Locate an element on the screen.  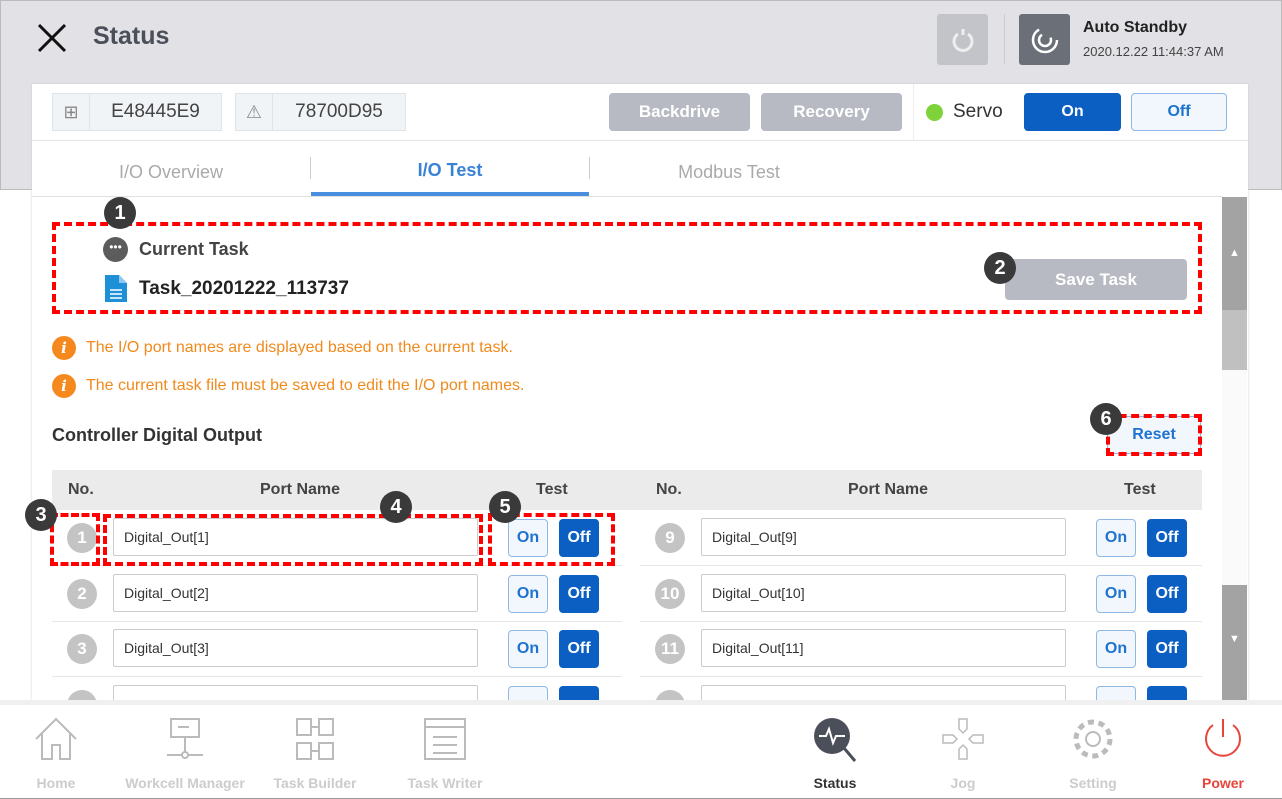
robot-id: ⚠ 78700D95 is located at coordinates (320, 112).